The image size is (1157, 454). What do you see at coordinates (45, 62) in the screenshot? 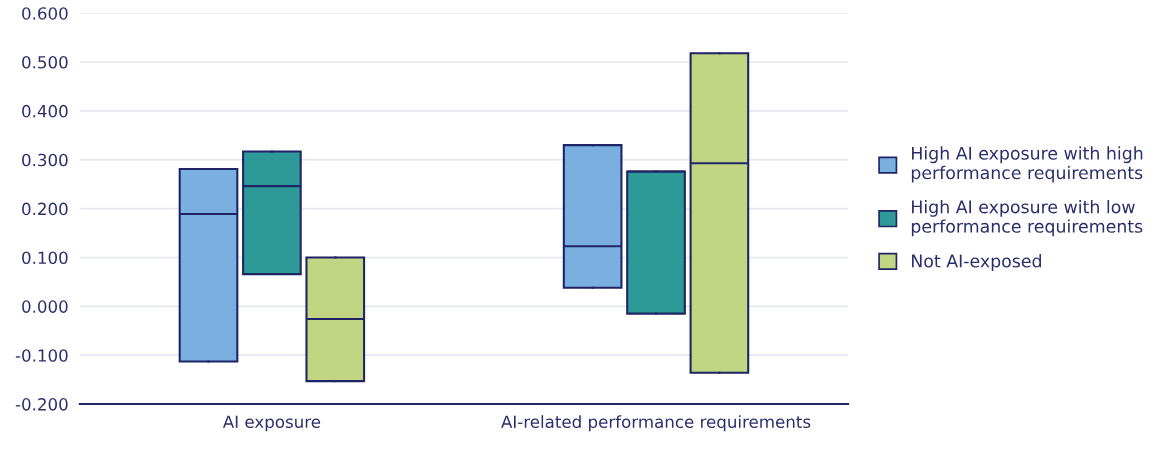
I see `y-tick-label: 0.500` at bounding box center [45, 62].